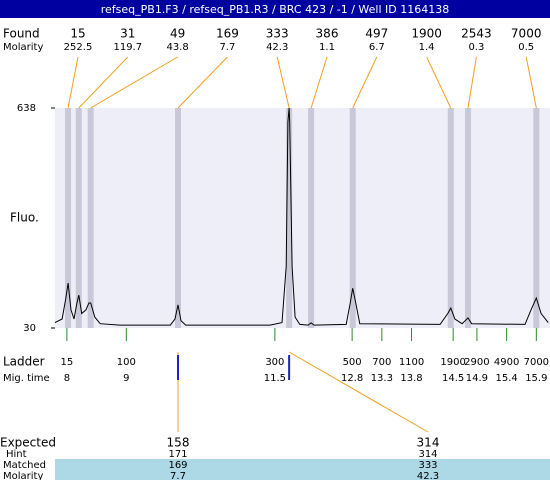  I want to click on ladder-label: Ladder, so click(24, 362).